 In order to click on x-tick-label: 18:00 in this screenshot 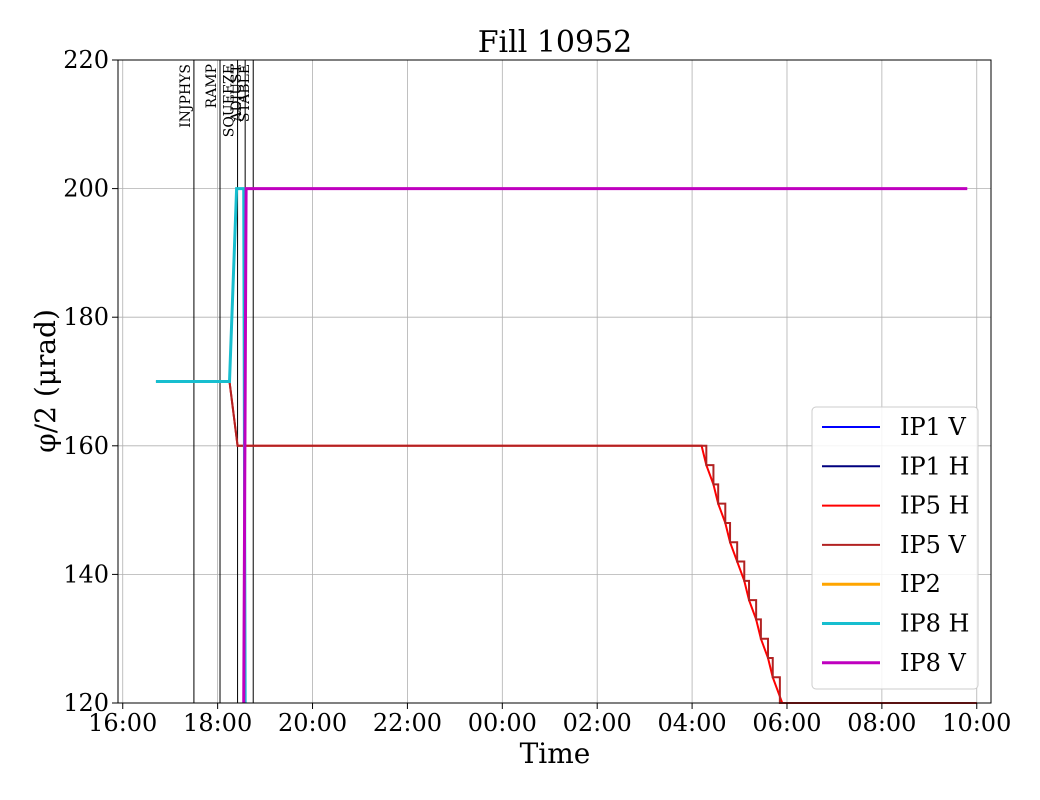, I will do `click(217, 723)`.